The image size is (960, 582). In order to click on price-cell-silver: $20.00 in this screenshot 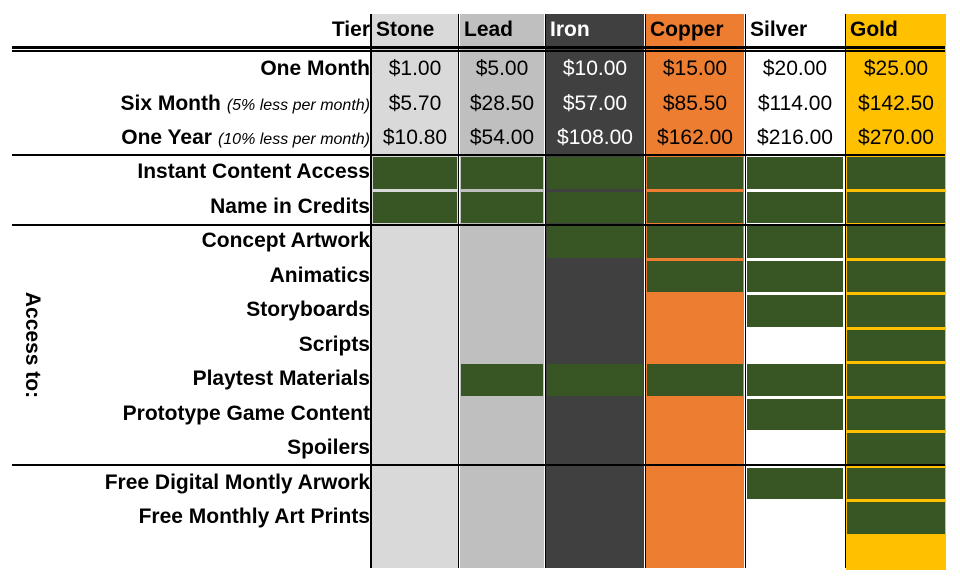, I will do `click(795, 68)`.